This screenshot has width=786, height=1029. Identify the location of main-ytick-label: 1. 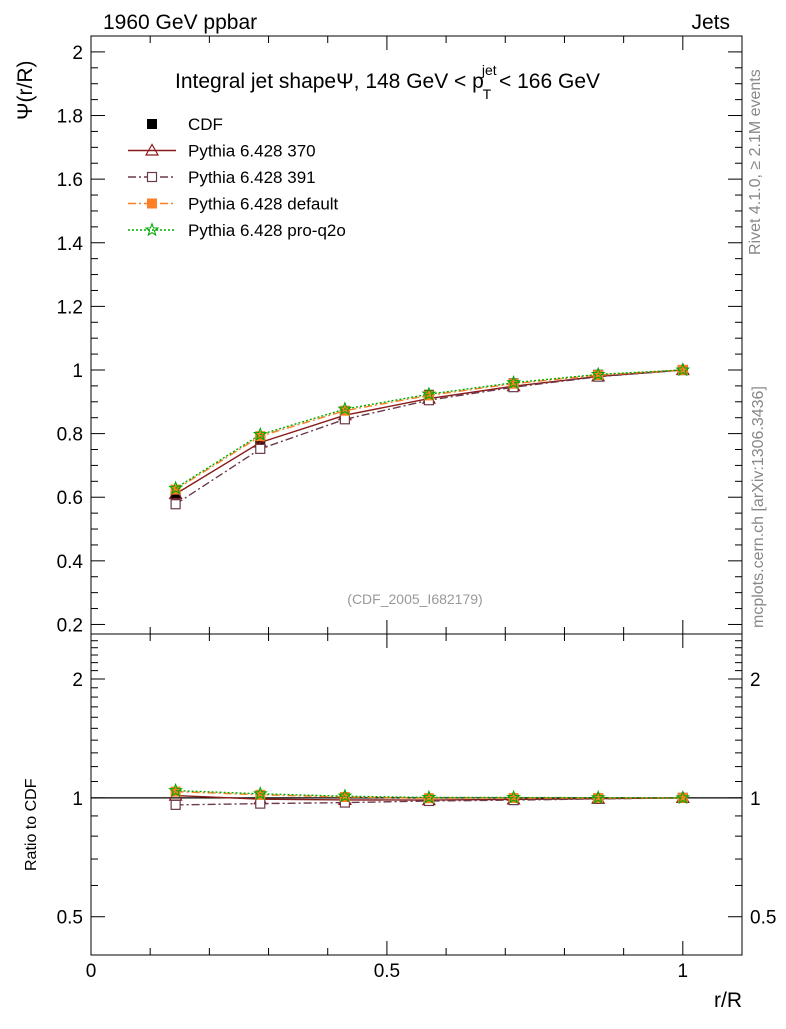
(77, 371).